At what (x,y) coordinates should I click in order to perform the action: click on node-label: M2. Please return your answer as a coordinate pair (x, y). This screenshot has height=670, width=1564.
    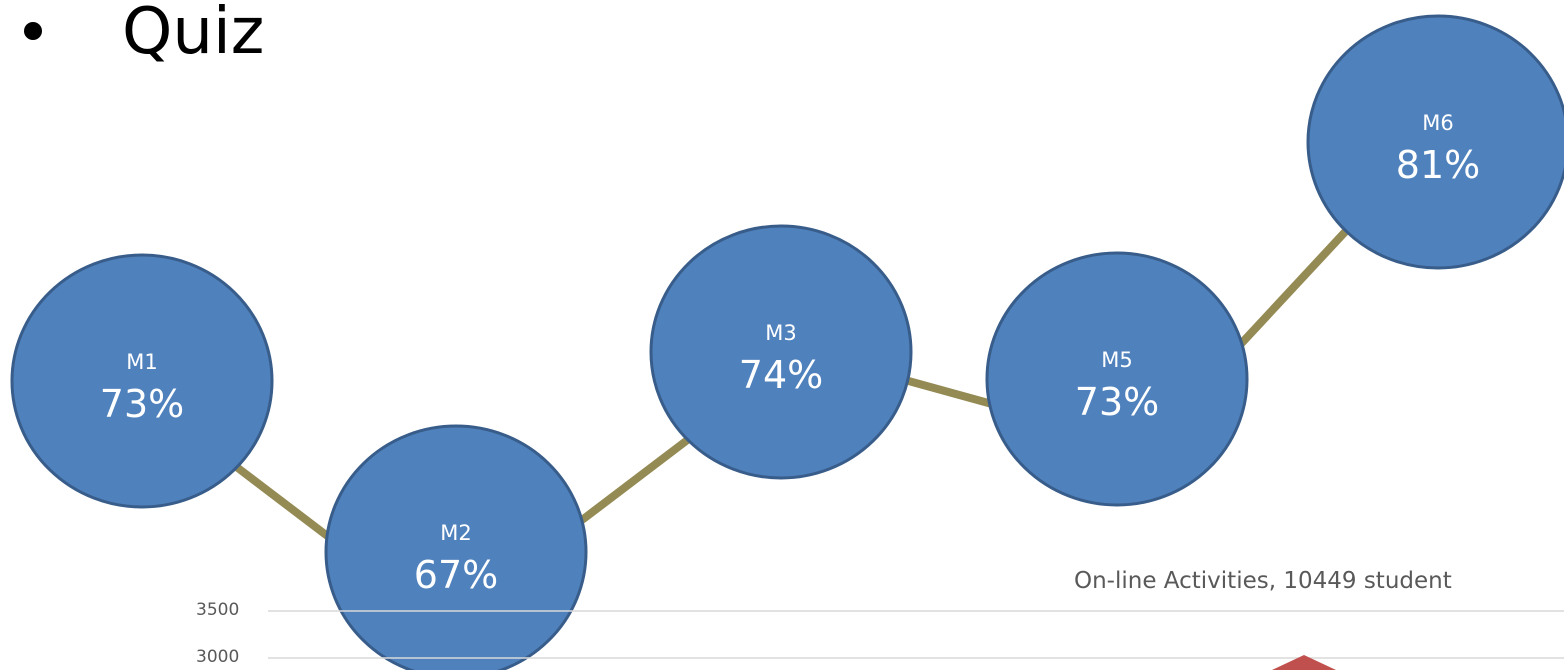
    Looking at the image, I should click on (455, 533).